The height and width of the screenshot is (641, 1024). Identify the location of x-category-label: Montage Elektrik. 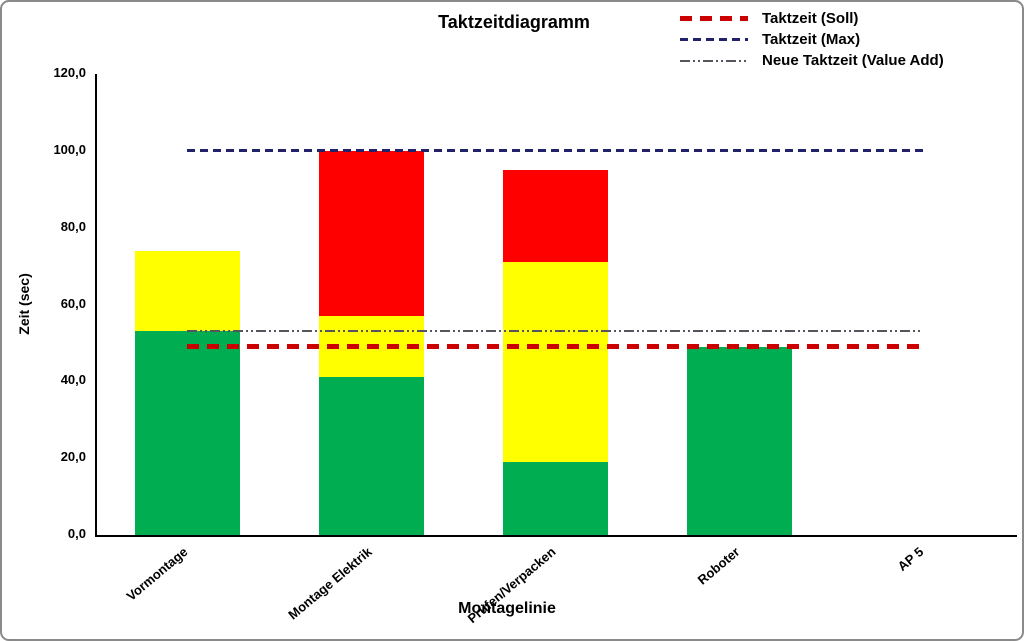
(330, 583).